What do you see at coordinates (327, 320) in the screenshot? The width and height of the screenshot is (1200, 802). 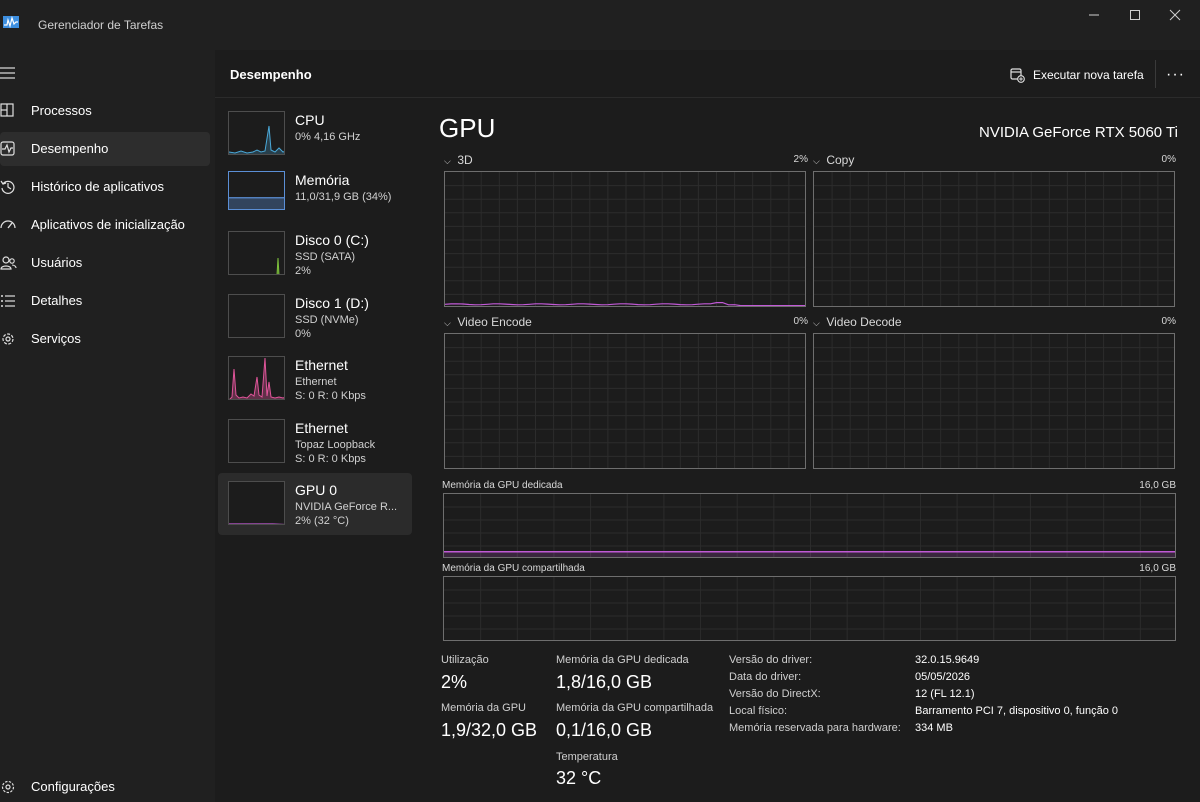 I see `device-detail: SSD (NVMe)` at bounding box center [327, 320].